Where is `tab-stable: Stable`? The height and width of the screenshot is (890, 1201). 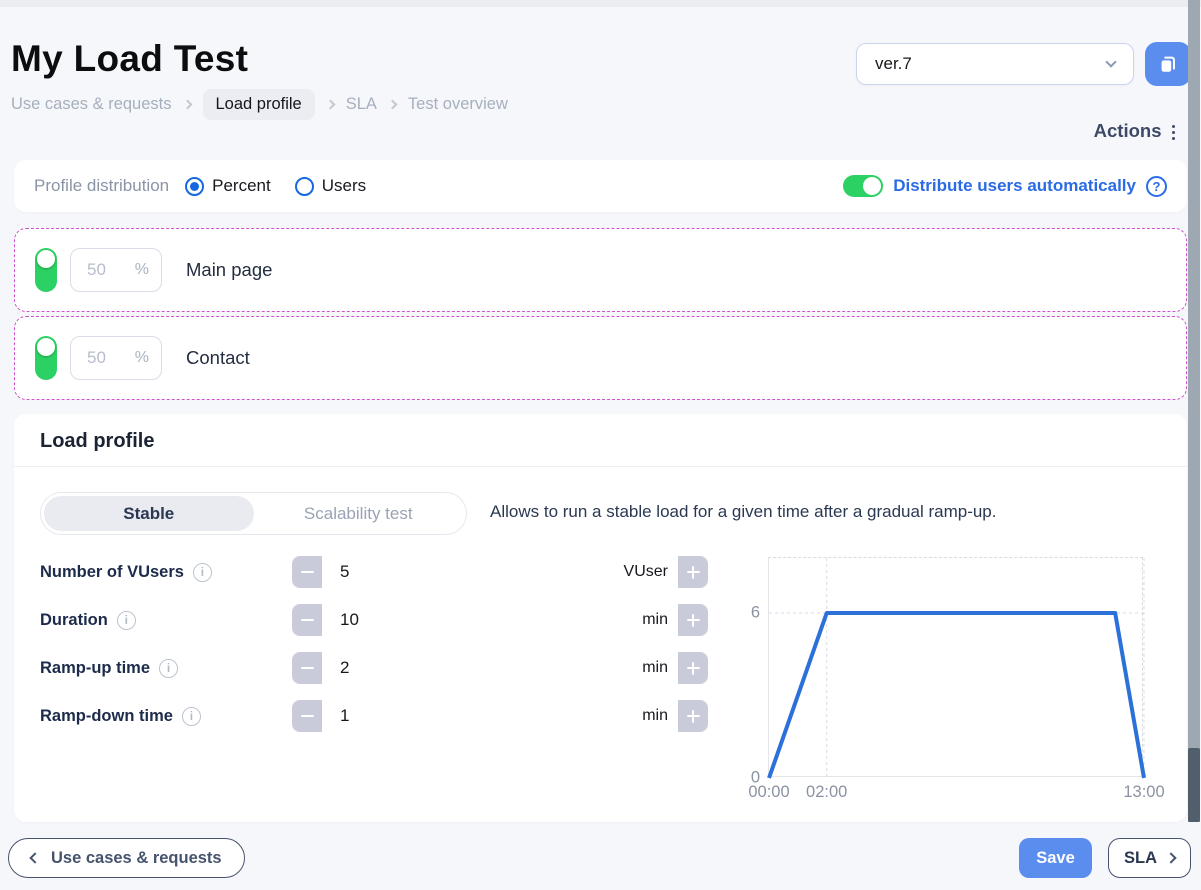
tab-stable: Stable is located at coordinates (149, 513).